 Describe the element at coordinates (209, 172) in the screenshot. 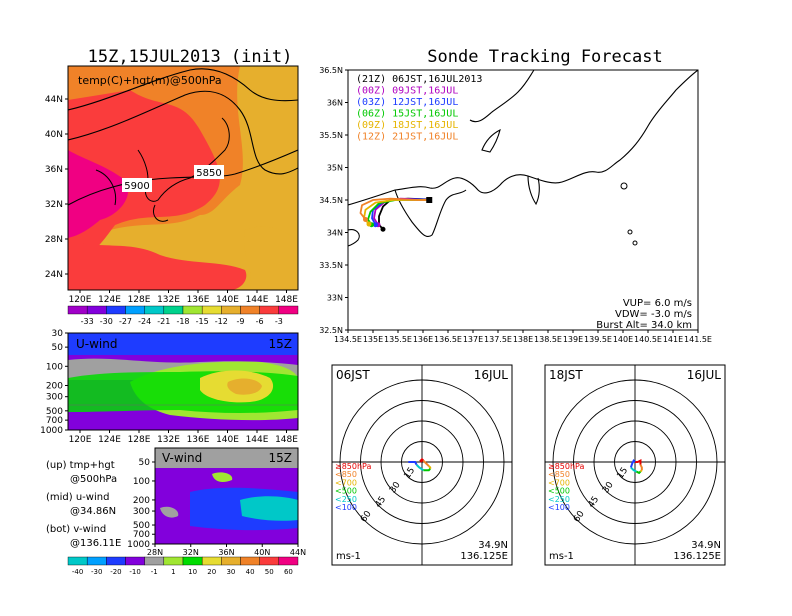

I see `contour-label-5850-bg` at that location.